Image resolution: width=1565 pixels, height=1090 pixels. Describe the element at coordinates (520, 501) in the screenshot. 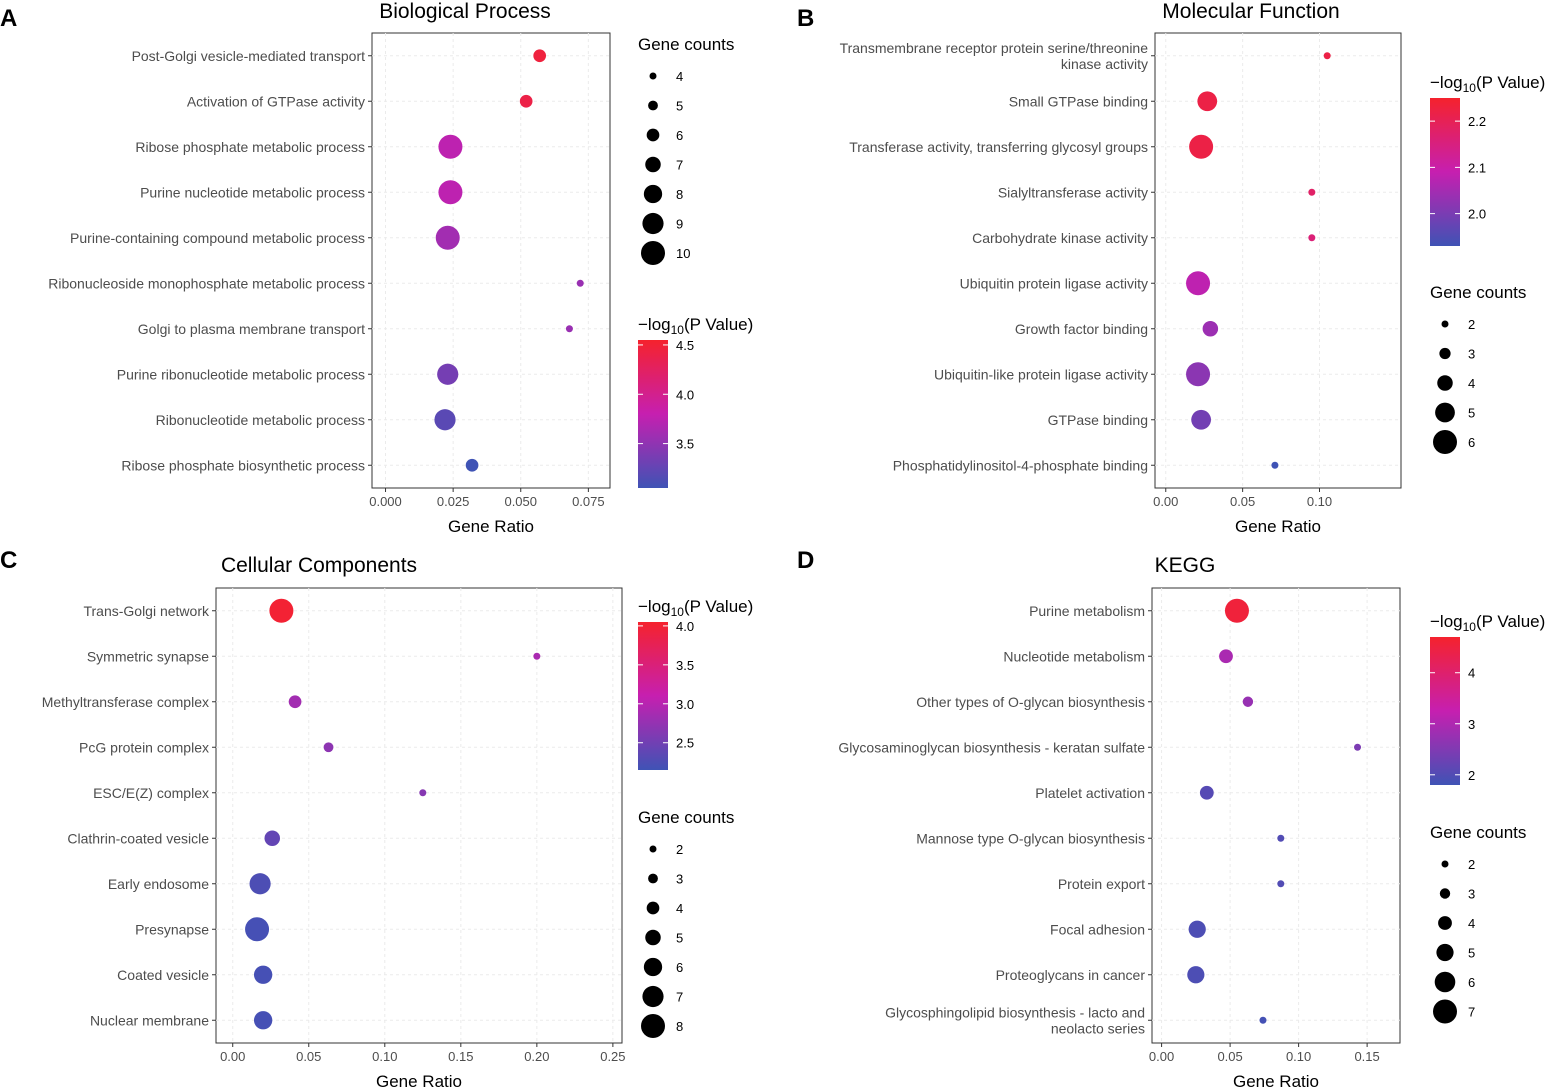

I see `x-tick-label: 0.050` at that location.